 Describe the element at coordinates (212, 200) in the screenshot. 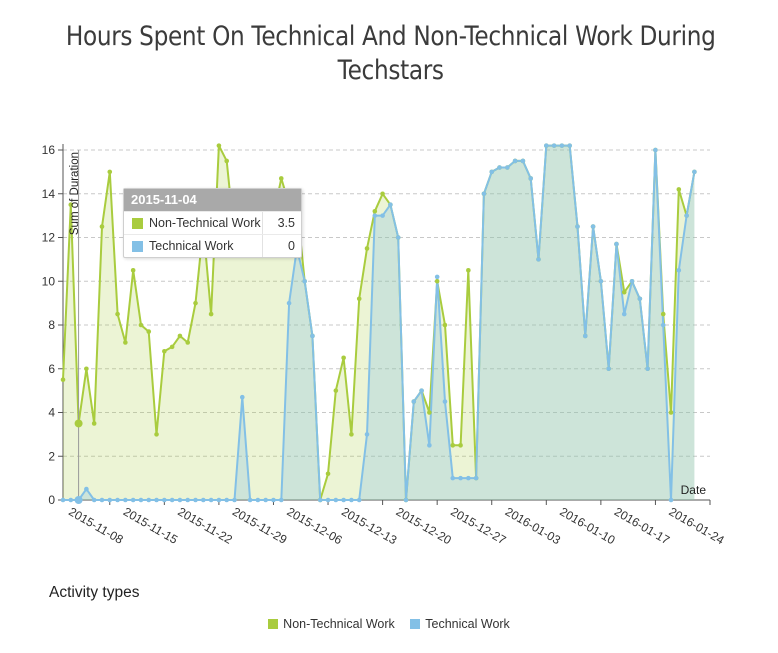

I see `tooltip-date: 2015-11-04` at that location.